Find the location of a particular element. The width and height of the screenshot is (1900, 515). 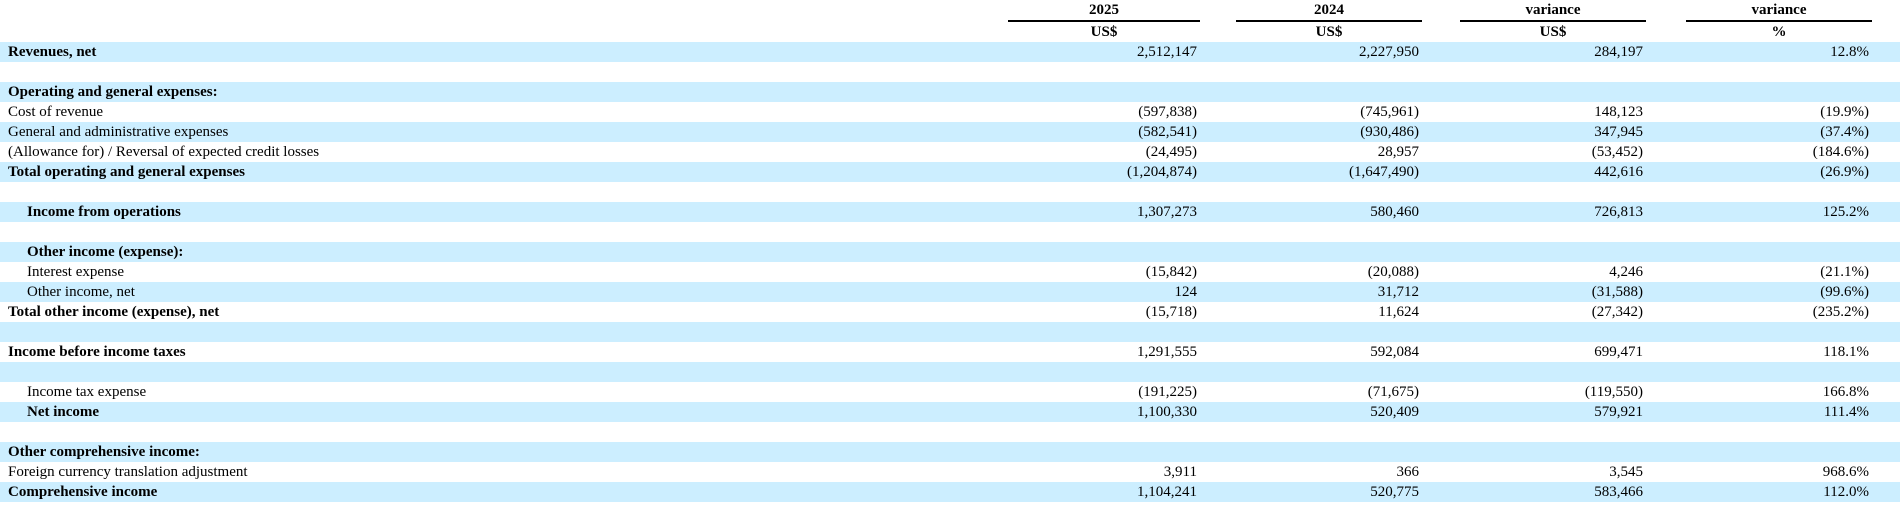

value-2024: (71,675) is located at coordinates (1393, 392).